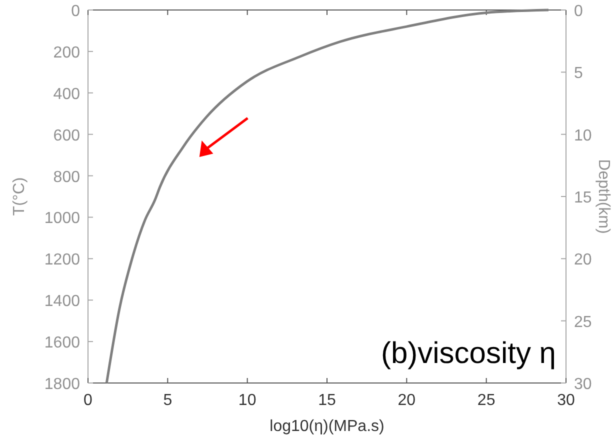 Image resolution: width=616 pixels, height=443 pixels. I want to click on x-tick-label: 15, so click(327, 400).